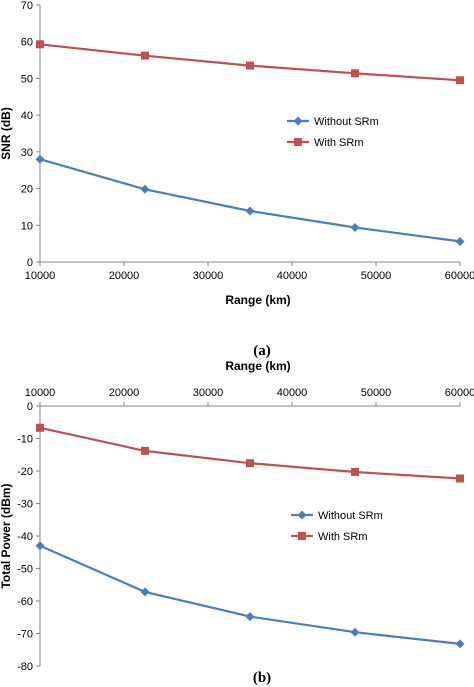 This screenshot has height=687, width=474. Describe the element at coordinates (27, 116) in the screenshot. I see `y-tick-label: 40` at that location.